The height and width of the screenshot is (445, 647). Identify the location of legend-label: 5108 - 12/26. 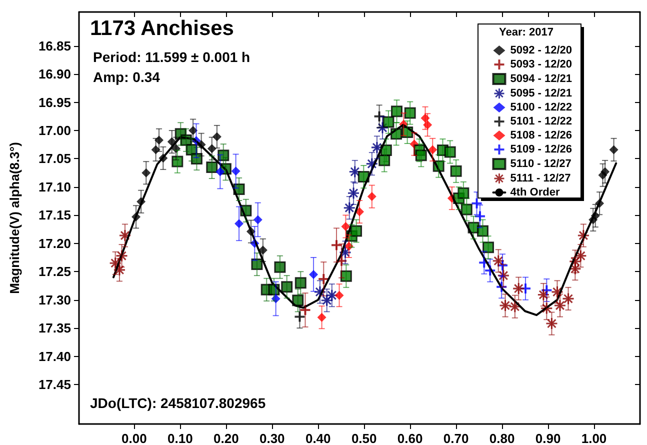
(541, 136).